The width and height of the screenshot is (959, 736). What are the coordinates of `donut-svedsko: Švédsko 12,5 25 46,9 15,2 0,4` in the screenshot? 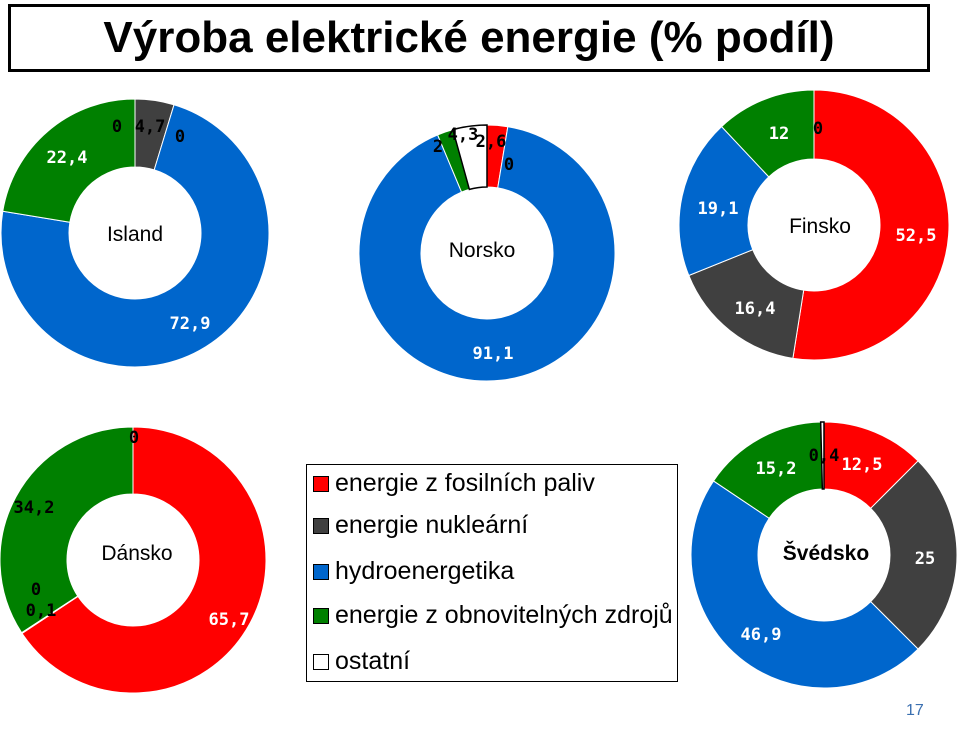 It's located at (824, 555).